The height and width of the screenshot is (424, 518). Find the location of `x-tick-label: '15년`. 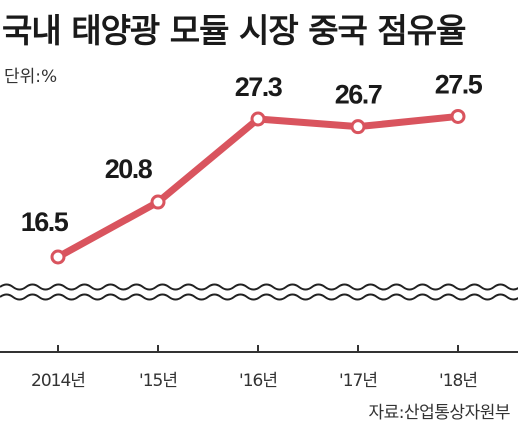

x-tick-label: '15년 is located at coordinates (158, 381).